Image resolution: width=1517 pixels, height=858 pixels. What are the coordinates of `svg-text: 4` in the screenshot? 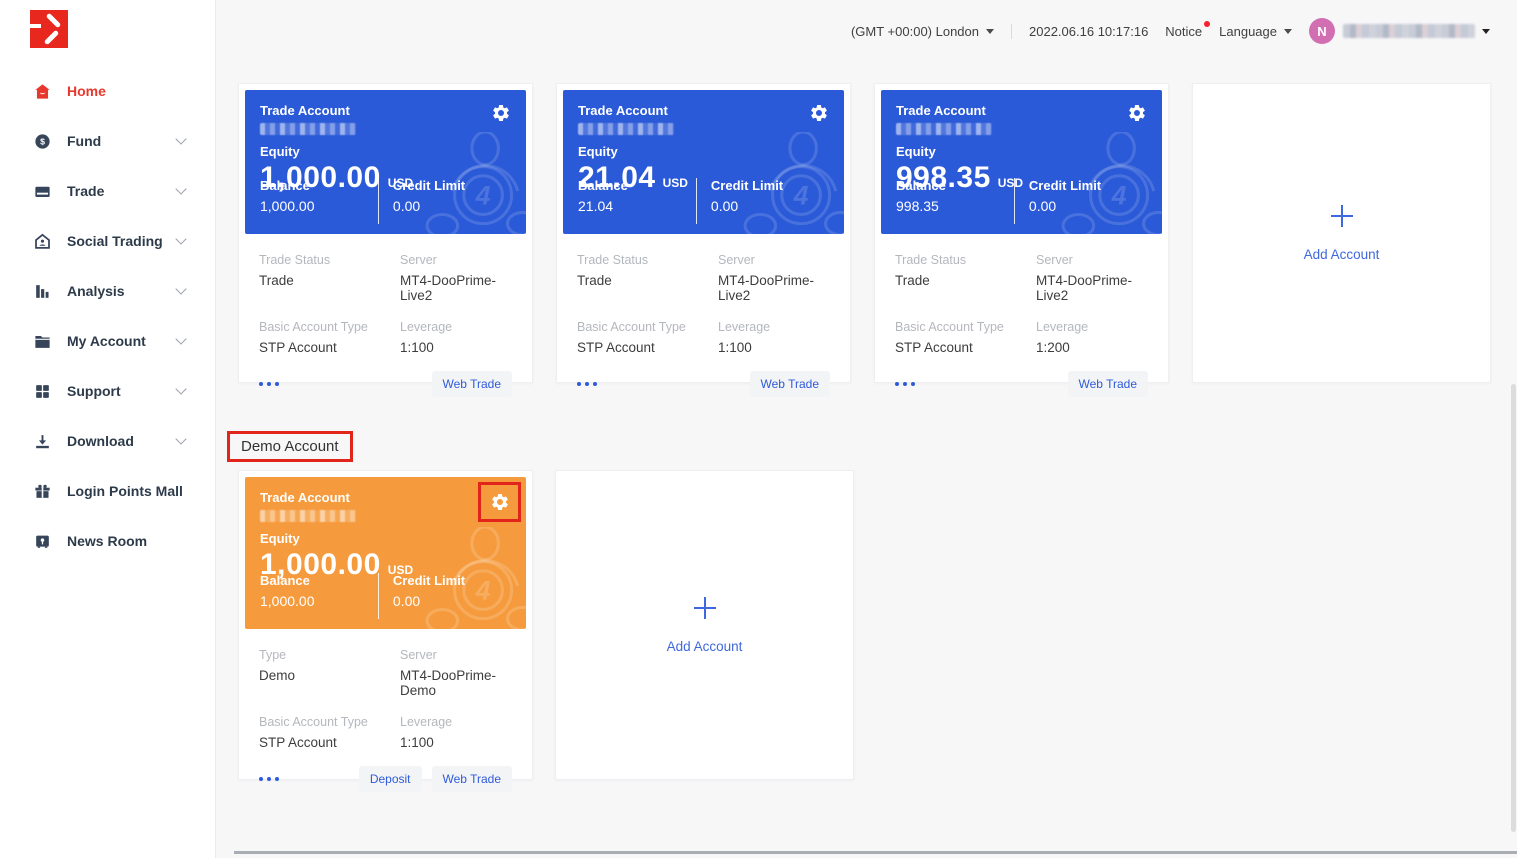 It's located at (1119, 195).